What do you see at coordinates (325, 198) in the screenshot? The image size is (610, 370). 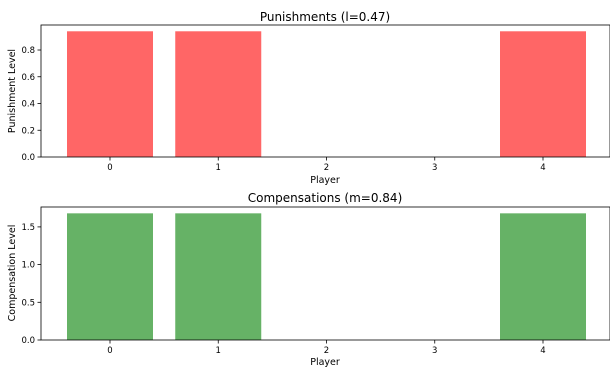 I see `chart-title: Compensations (m=0.84)` at bounding box center [325, 198].